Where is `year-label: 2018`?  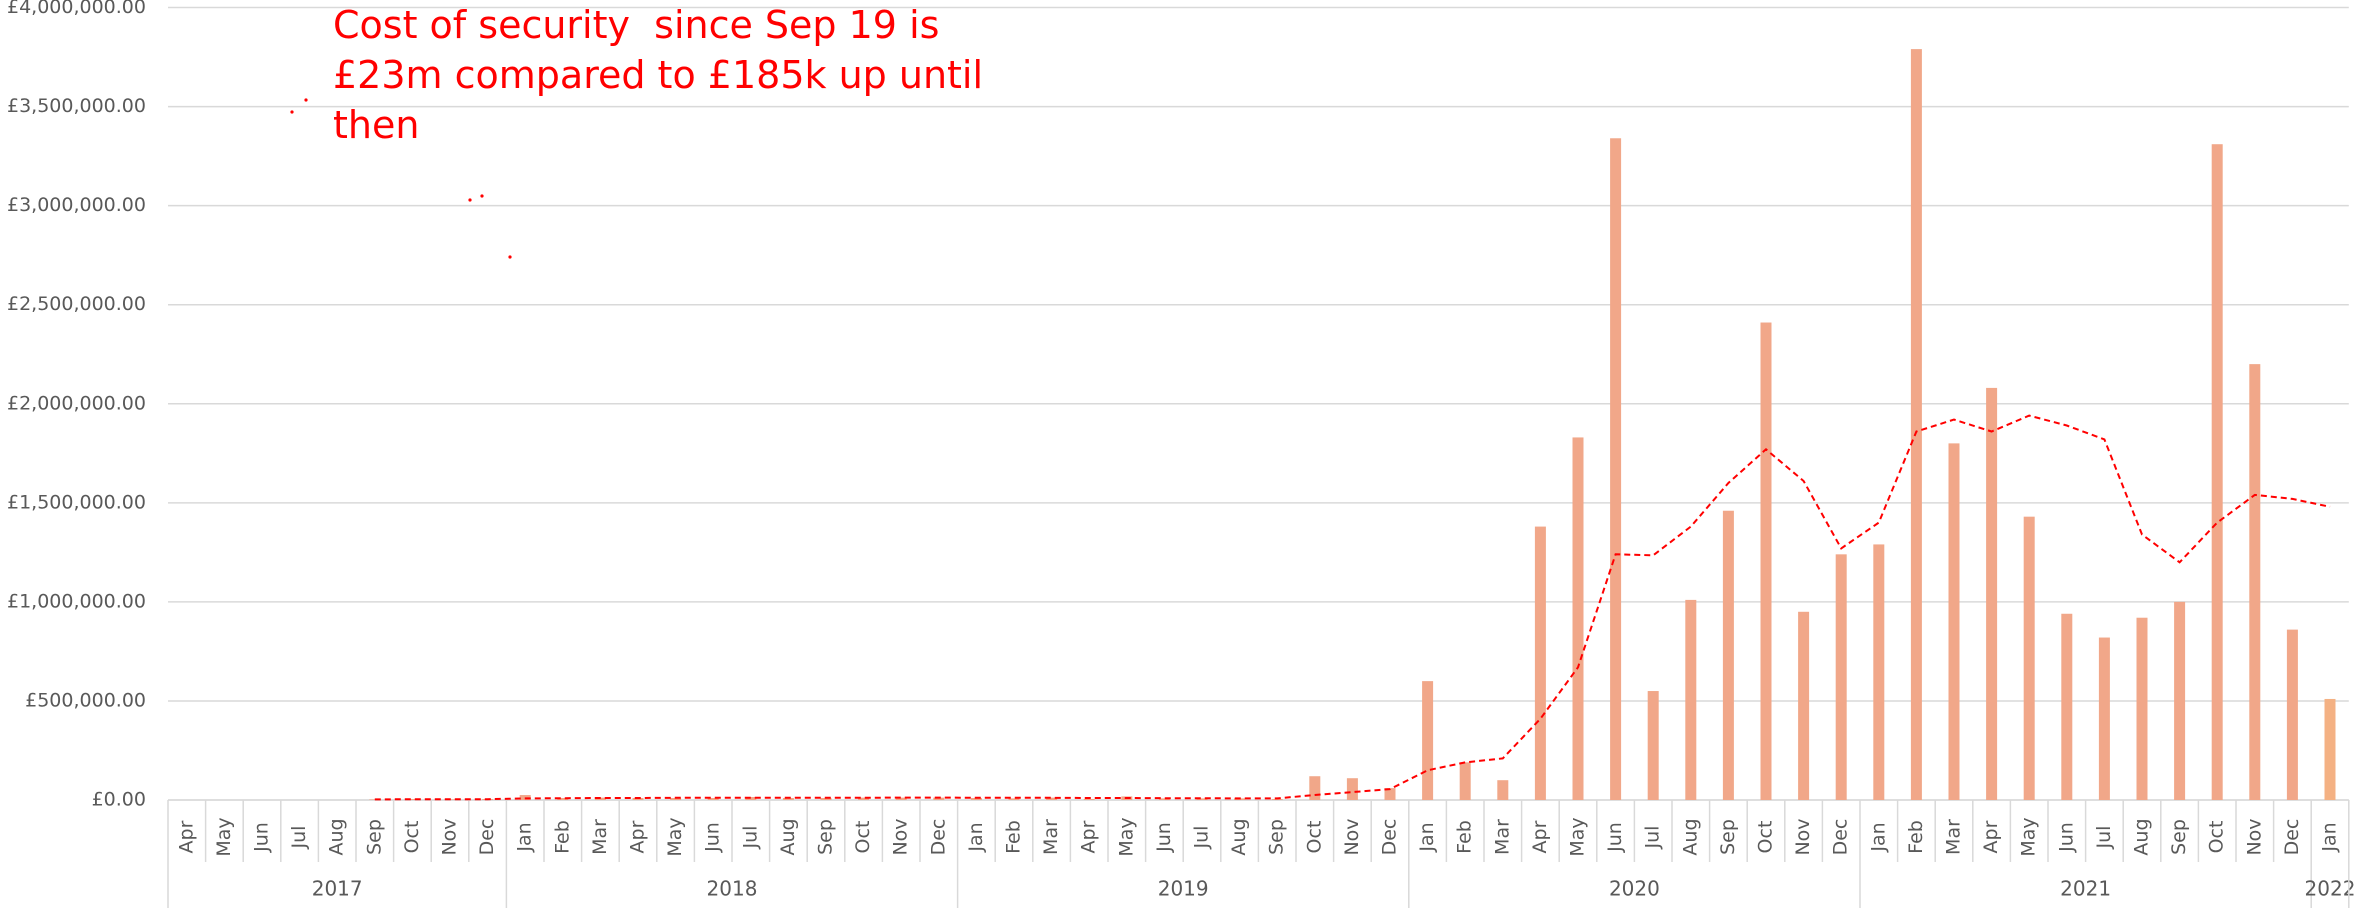
year-label: 2018 is located at coordinates (732, 889).